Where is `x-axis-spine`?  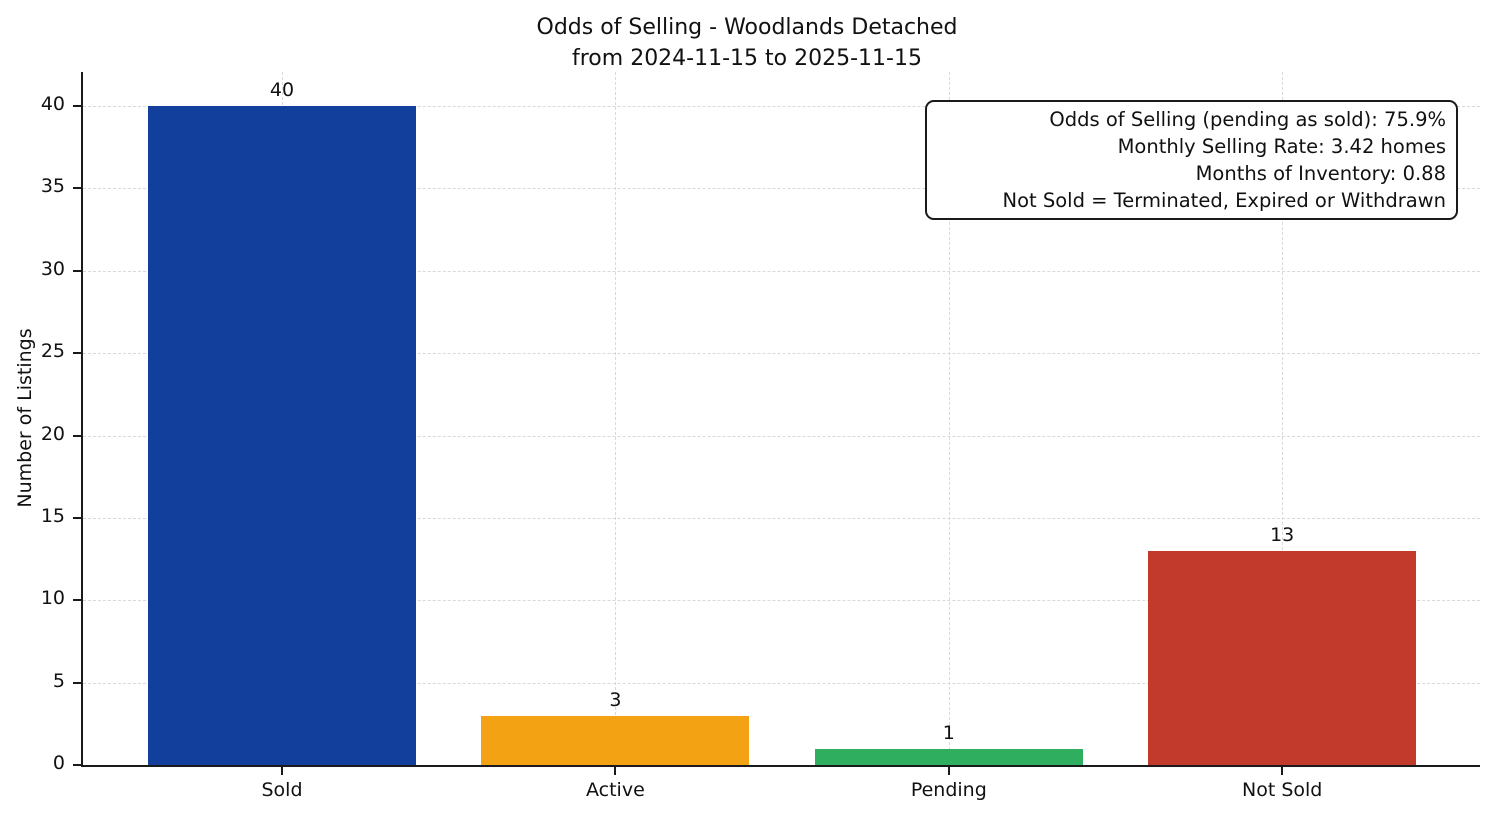 x-axis-spine is located at coordinates (780, 766).